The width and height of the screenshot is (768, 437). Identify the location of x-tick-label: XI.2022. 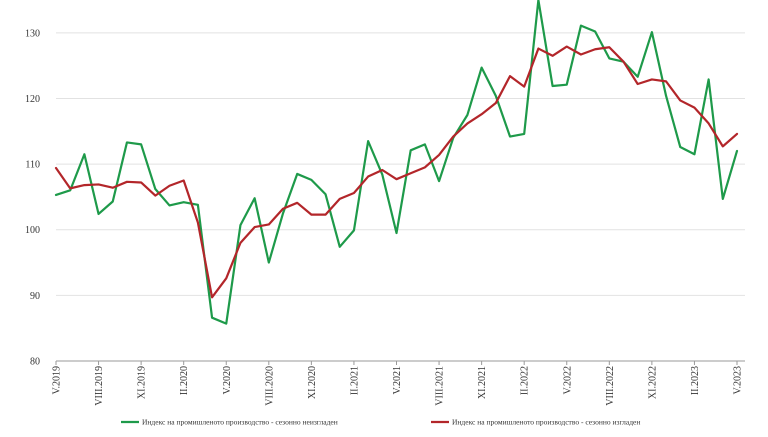
(652, 382).